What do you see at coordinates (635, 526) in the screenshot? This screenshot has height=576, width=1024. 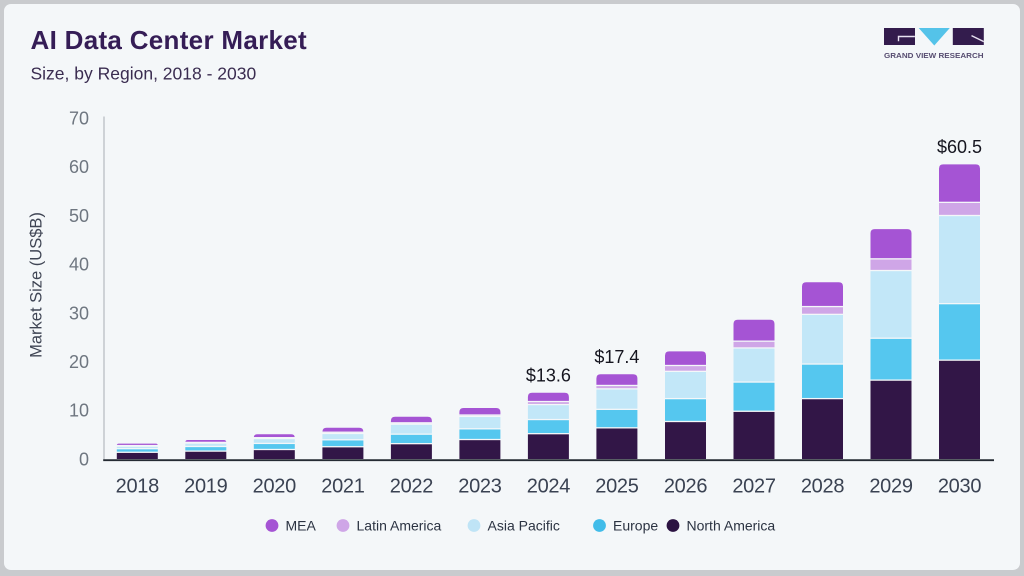 I see `svg-text: Europe` at bounding box center [635, 526].